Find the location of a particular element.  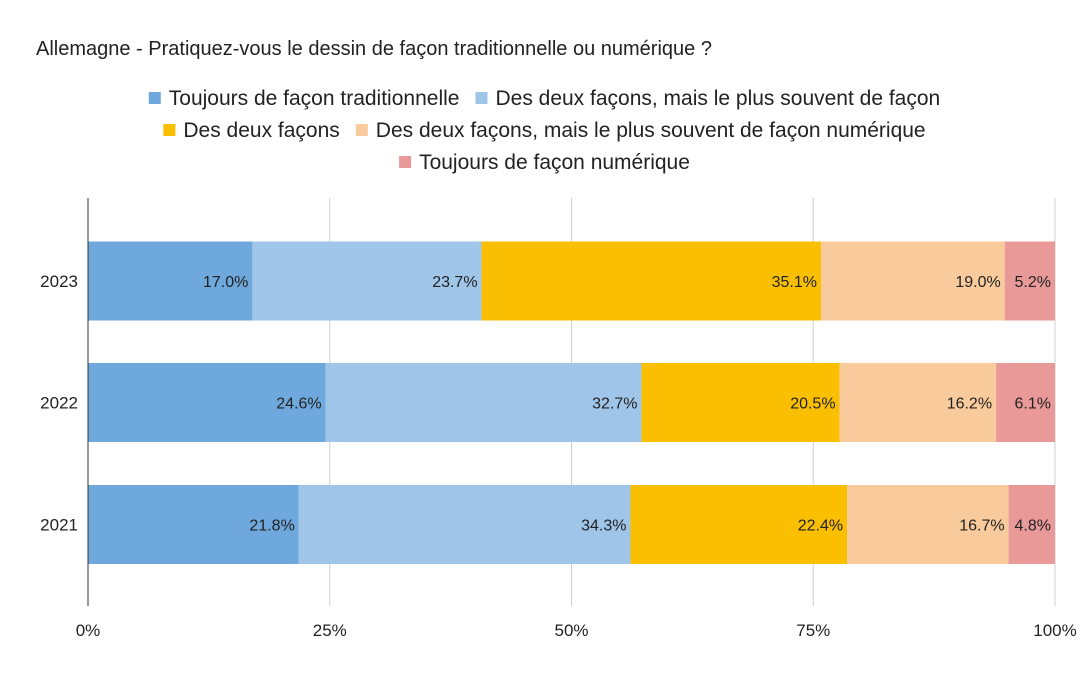

x-tick-label: 0% is located at coordinates (88, 630).